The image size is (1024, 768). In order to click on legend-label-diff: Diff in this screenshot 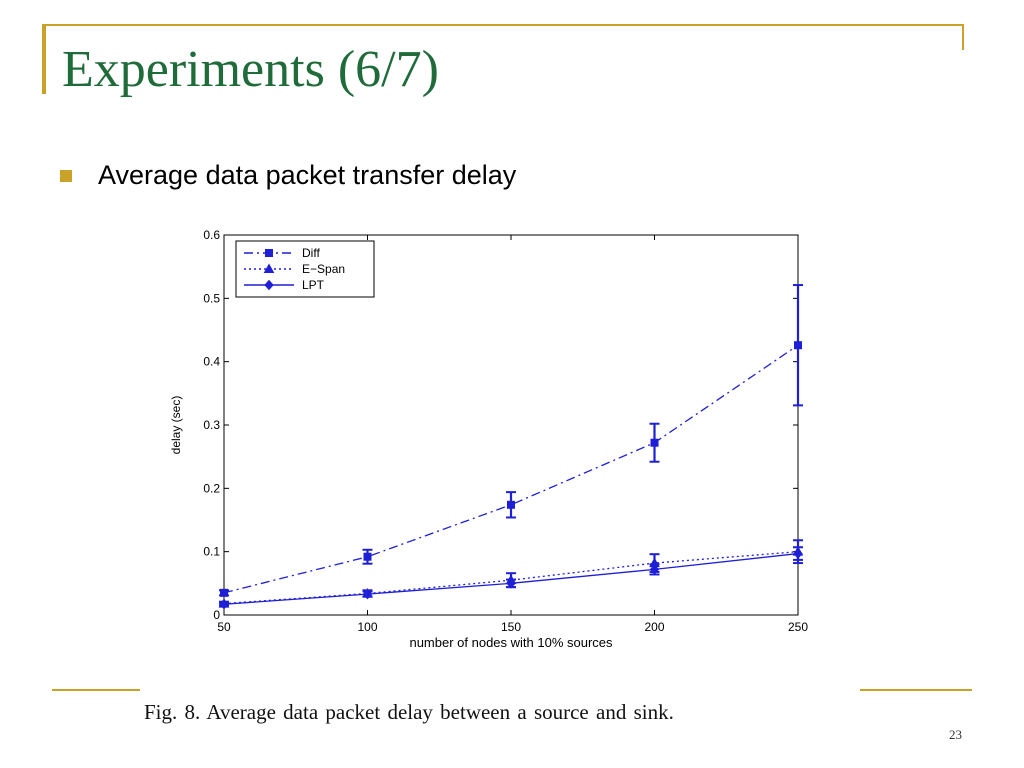, I will do `click(311, 253)`.